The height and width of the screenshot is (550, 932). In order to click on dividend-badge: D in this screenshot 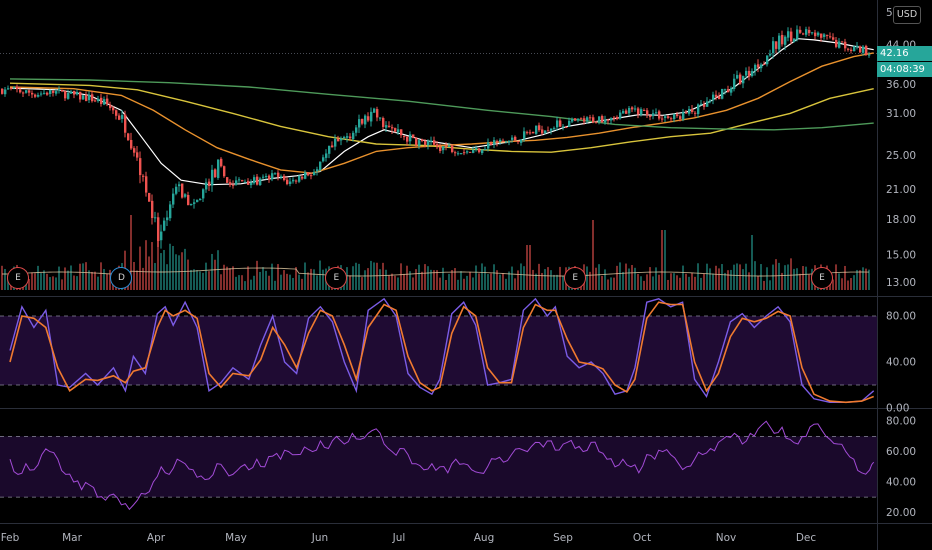, I will do `click(121, 278)`.